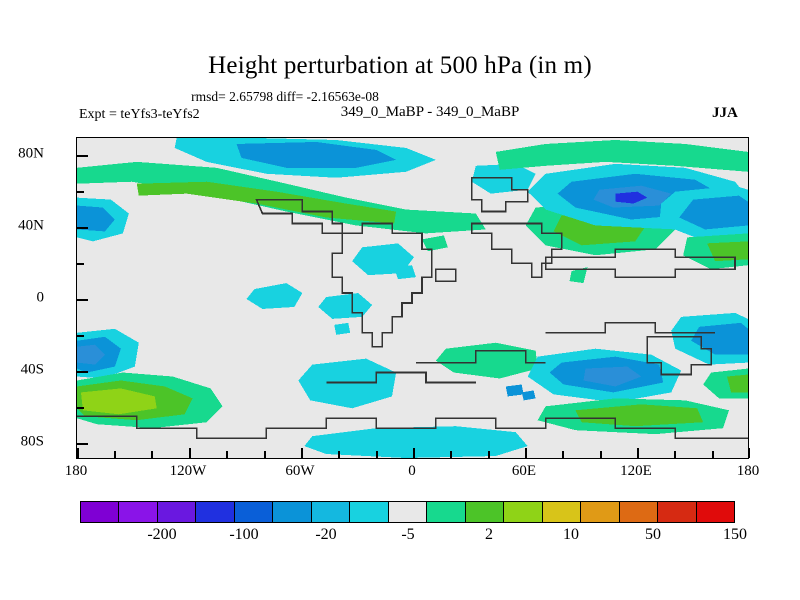 The width and height of the screenshot is (800, 600). Describe the element at coordinates (82, 444) in the screenshot. I see `y-tick-80s` at that location.